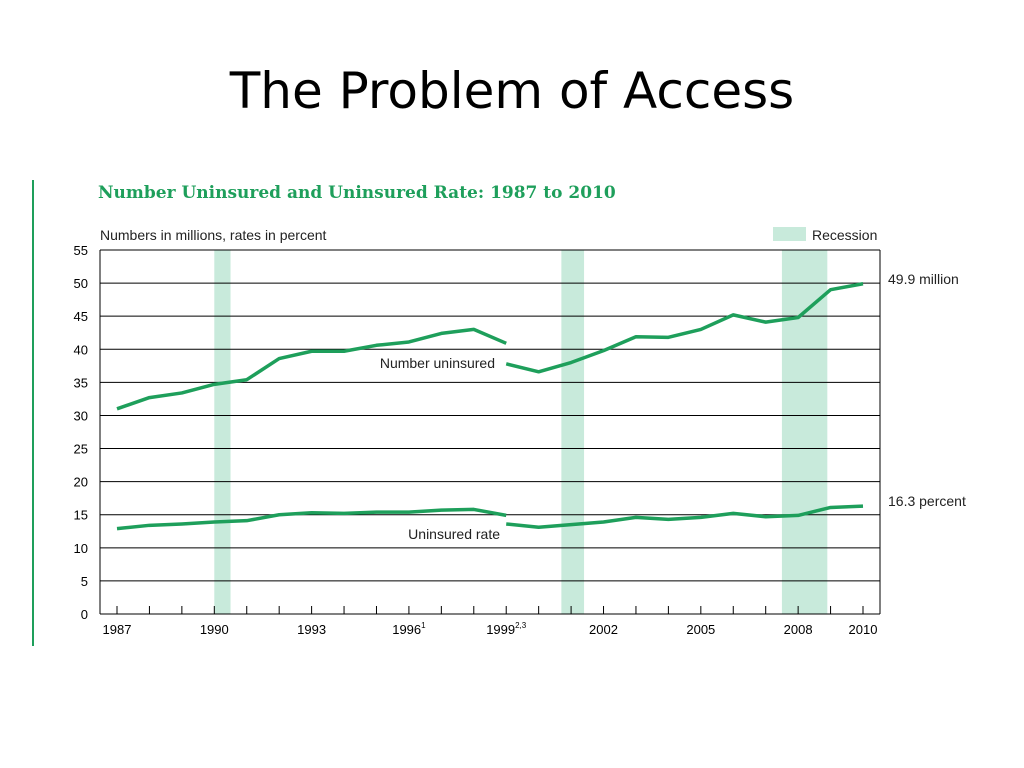 Image resolution: width=1024 pixels, height=768 pixels. What do you see at coordinates (81, 382) in the screenshot?
I see `y-tick-label: 35` at bounding box center [81, 382].